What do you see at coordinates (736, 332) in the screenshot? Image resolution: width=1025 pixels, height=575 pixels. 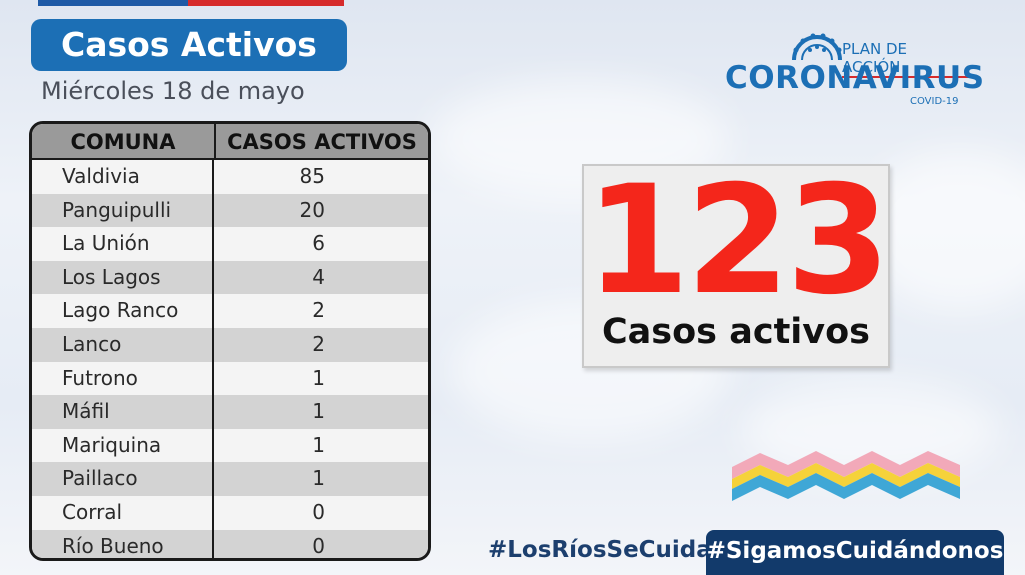 I see `total-cases-label: Casos activos` at bounding box center [736, 332].